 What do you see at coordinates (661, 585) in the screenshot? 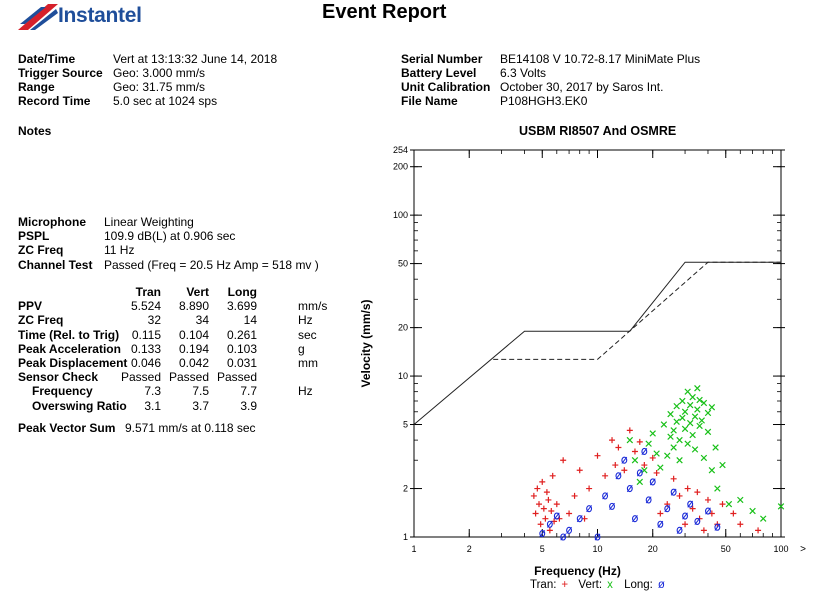
I see `legend-symbol: ø` at bounding box center [661, 585].